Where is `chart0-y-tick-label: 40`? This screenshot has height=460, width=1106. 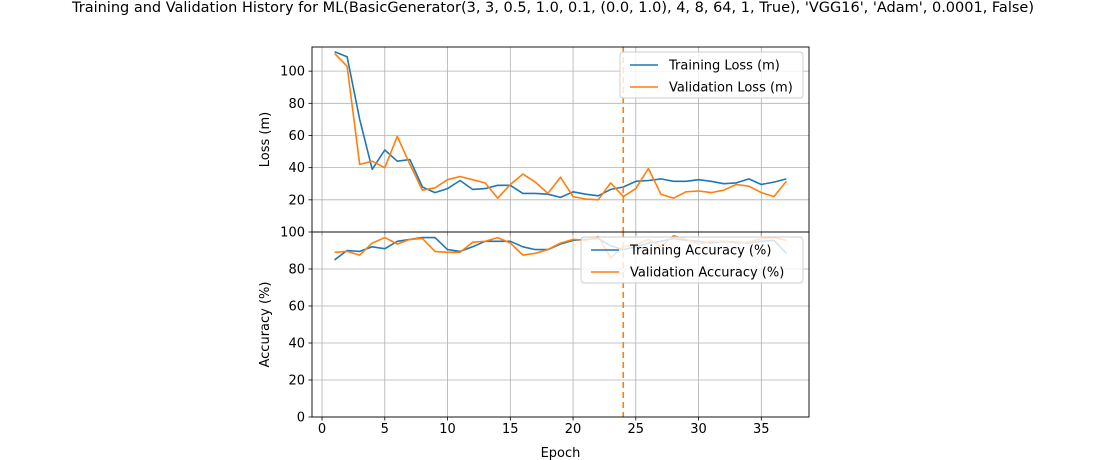 chart0-y-tick-label: 40 is located at coordinates (296, 168).